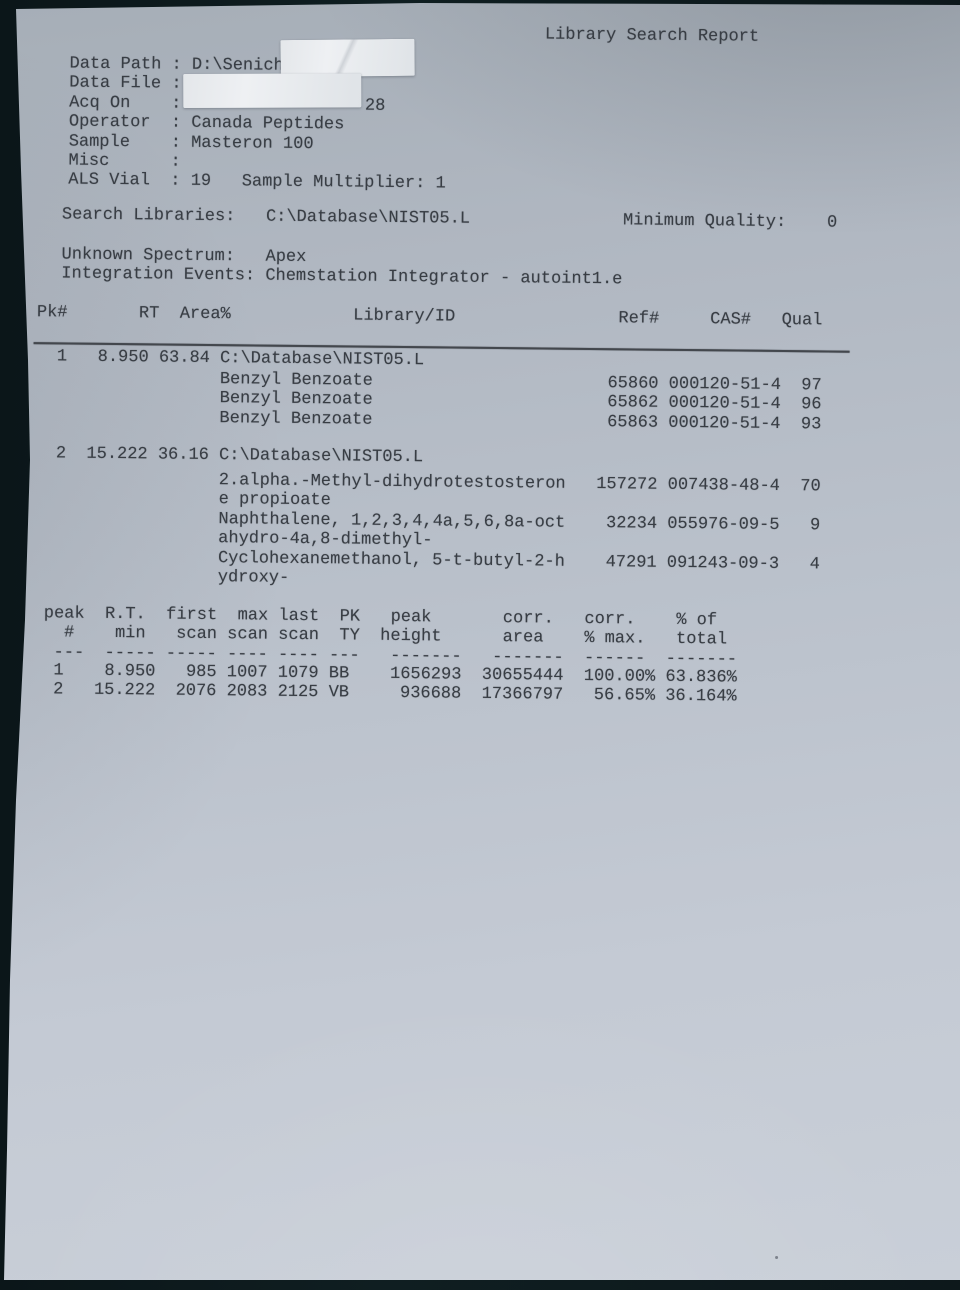  I want to click on lib-table-header: Pk# RT Area% Library/ID Ref# CAS# Qual, so click(429, 317).